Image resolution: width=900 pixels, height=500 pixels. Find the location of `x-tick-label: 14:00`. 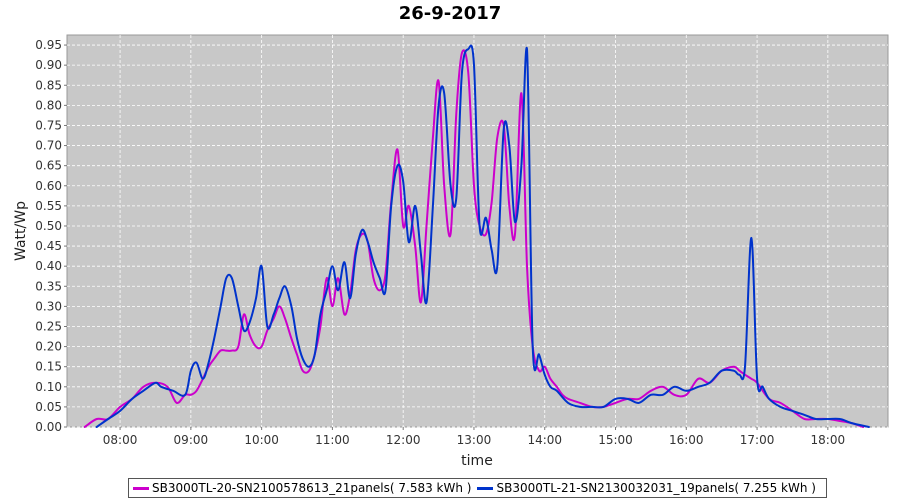

x-tick-label: 14:00 is located at coordinates (544, 440).